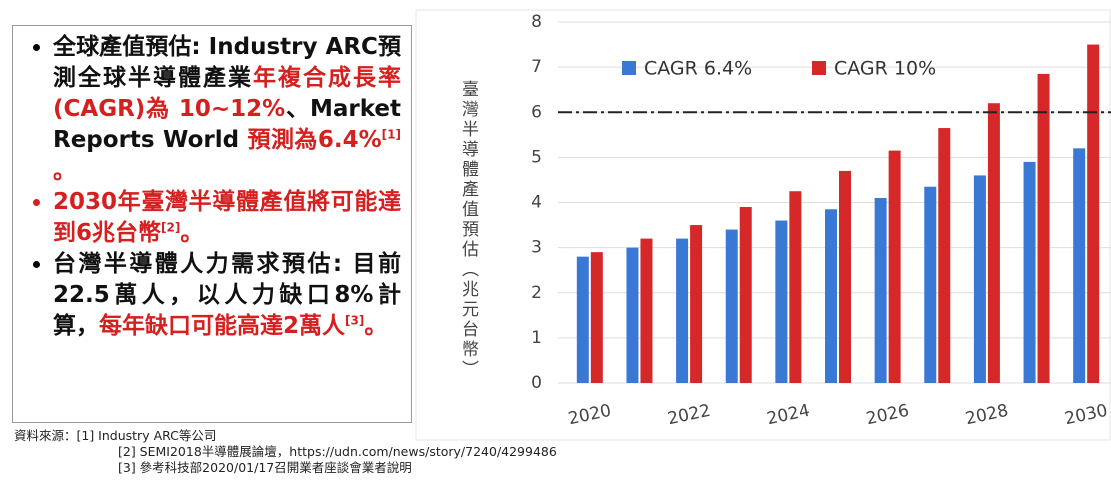 The image size is (1111, 482). Describe the element at coordinates (536, 248) in the screenshot. I see `y-tick-label: 3` at that location.